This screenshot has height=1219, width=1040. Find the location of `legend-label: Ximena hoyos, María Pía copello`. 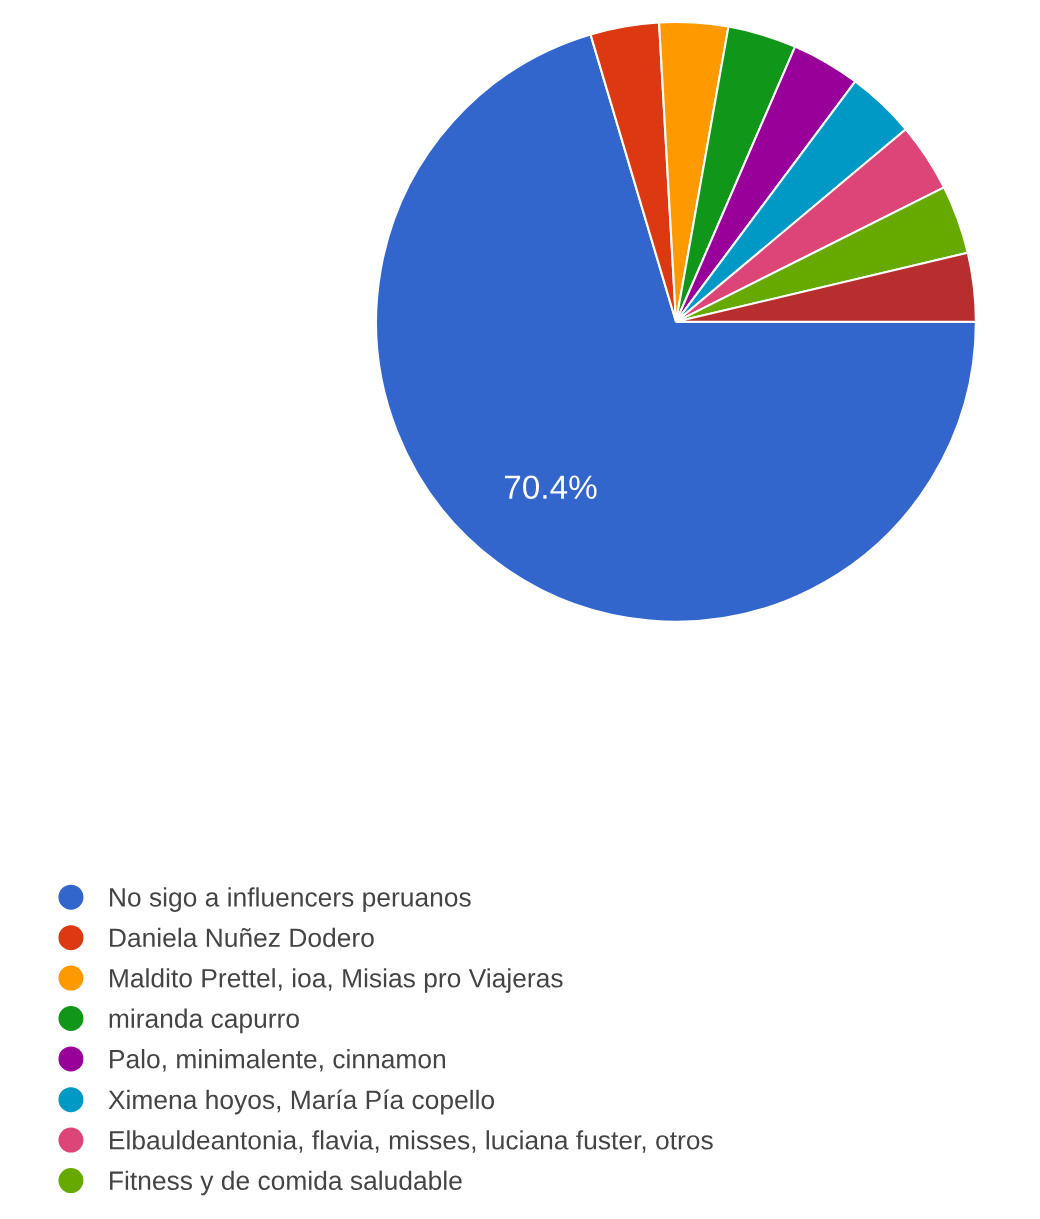

legend-label: Ximena hoyos, María Pía copello is located at coordinates (301, 1102).